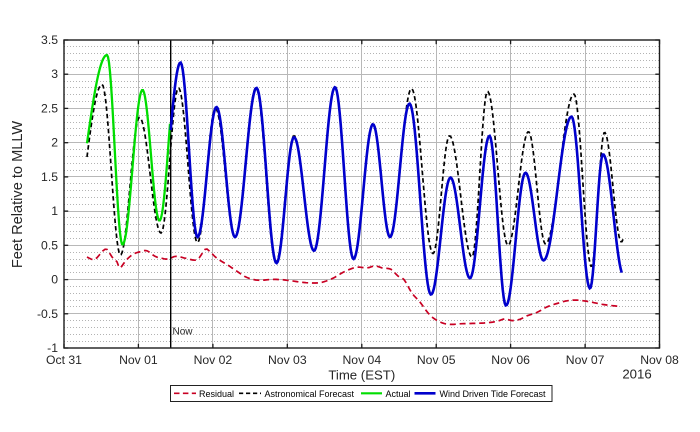 The image size is (700, 432). I want to click on svg-text: 2016, so click(636, 374).